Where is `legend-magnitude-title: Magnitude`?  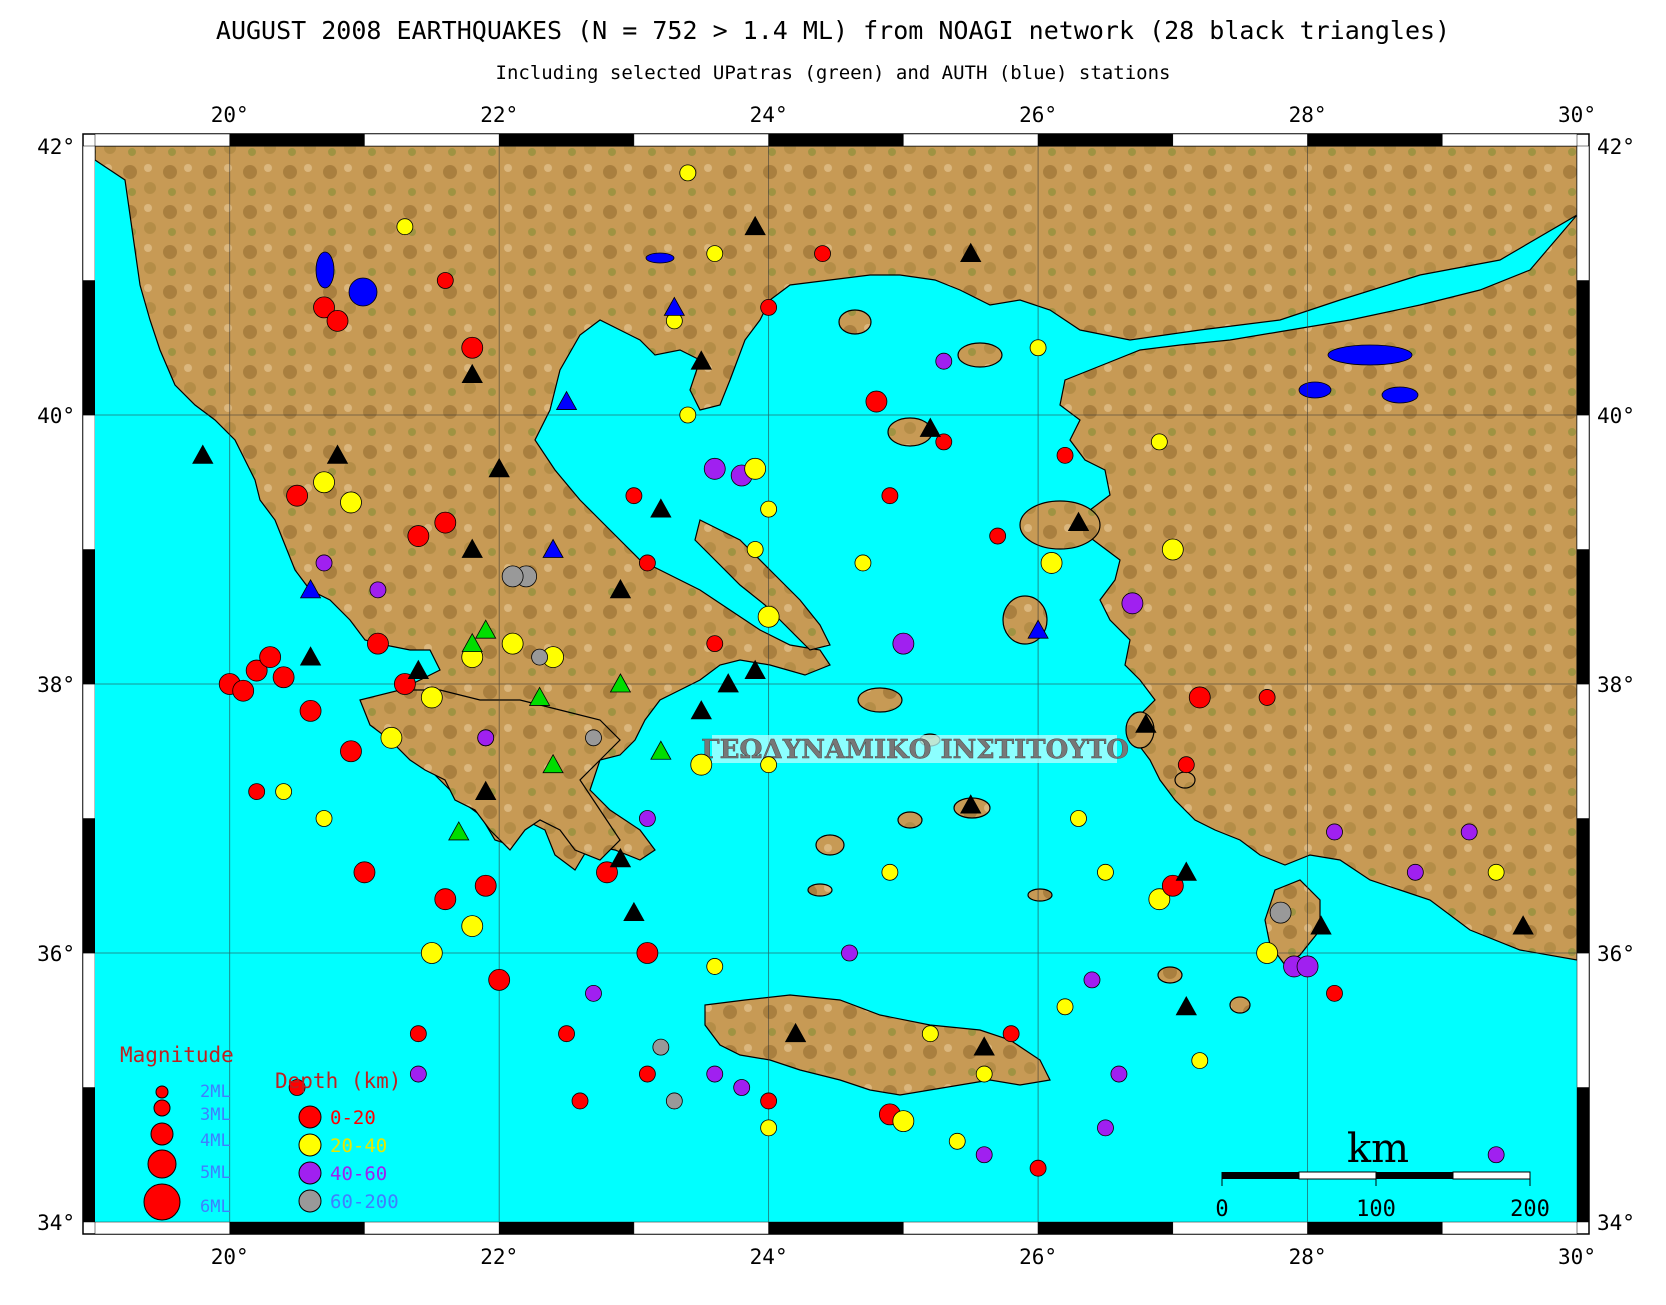 legend-magnitude-title: Magnitude is located at coordinates (177, 1055).